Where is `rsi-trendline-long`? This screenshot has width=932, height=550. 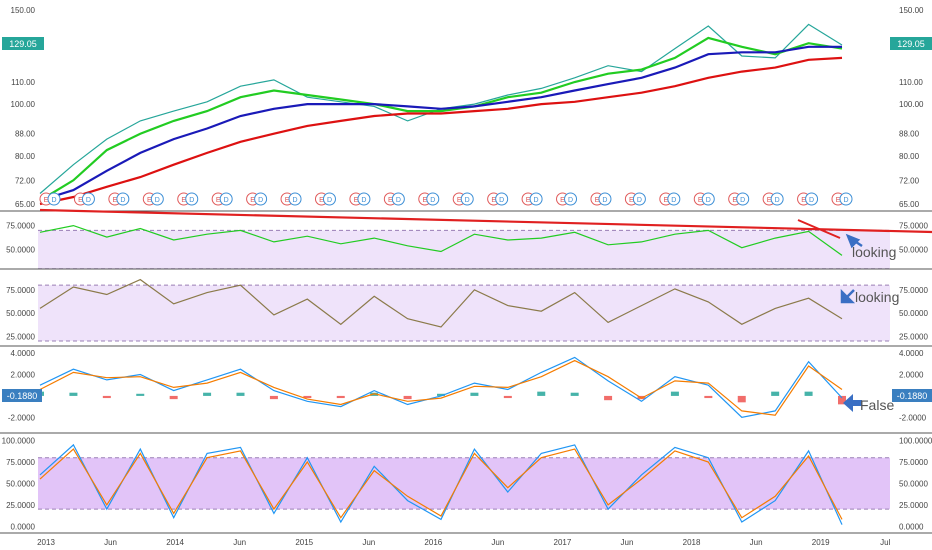
rsi-trendline-long is located at coordinates (485, 221).